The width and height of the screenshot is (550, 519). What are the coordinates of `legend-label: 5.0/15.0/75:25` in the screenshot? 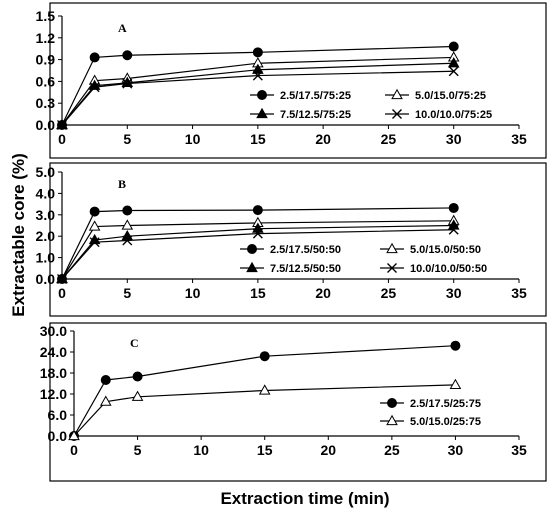 It's located at (450, 96).